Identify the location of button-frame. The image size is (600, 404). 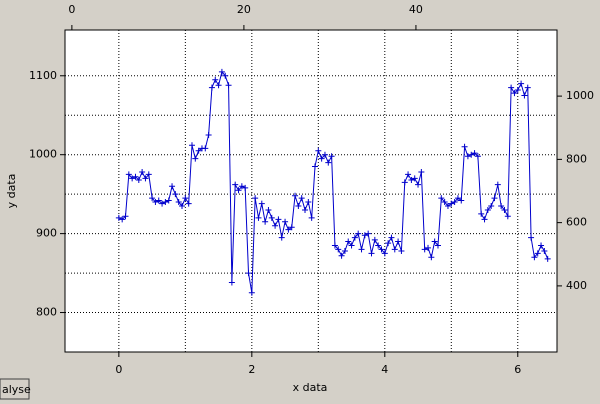
(15, 389).